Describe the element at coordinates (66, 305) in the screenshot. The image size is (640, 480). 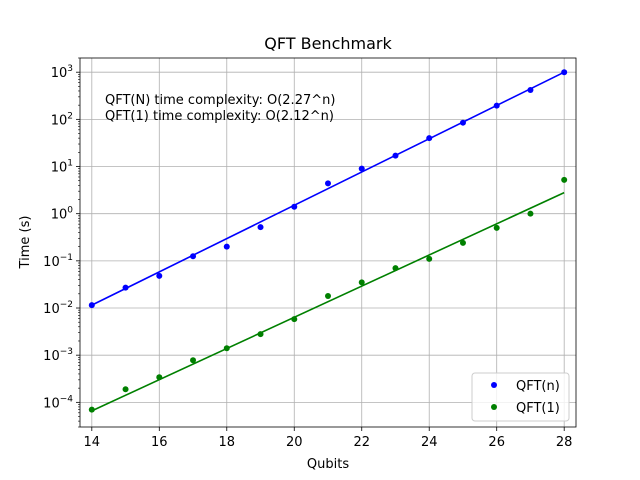
I see `y-tick-label-exponent: −2` at that location.